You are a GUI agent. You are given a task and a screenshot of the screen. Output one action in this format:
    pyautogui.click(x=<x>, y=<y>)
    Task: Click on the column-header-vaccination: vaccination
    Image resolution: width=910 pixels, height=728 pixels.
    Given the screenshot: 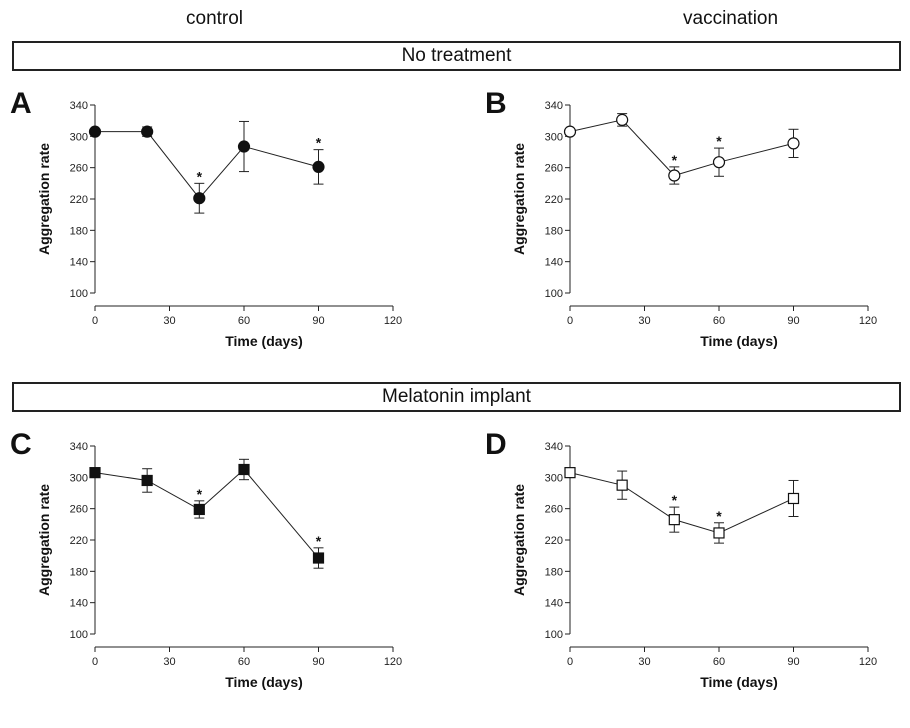 What is the action you would take?
    pyautogui.click(x=730, y=19)
    